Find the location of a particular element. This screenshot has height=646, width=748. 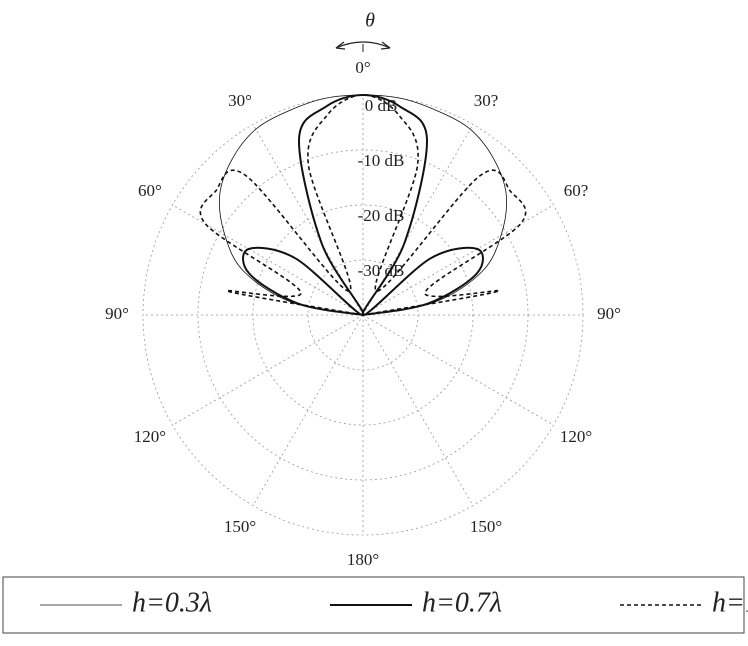

theta-tick-label: 30° is located at coordinates (240, 100).